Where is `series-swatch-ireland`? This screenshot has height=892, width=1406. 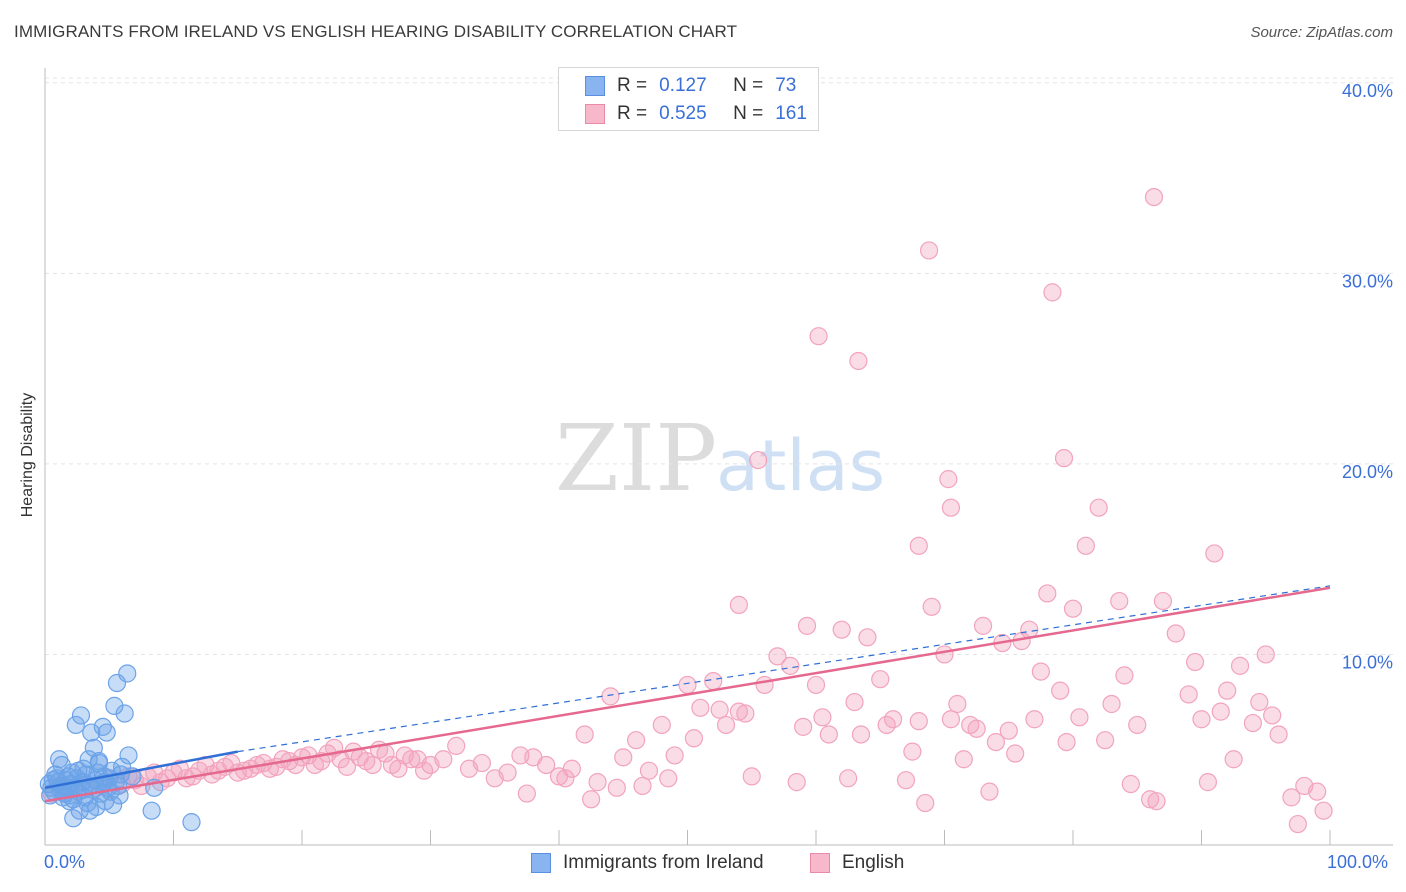 series-swatch-ireland is located at coordinates (541, 863).